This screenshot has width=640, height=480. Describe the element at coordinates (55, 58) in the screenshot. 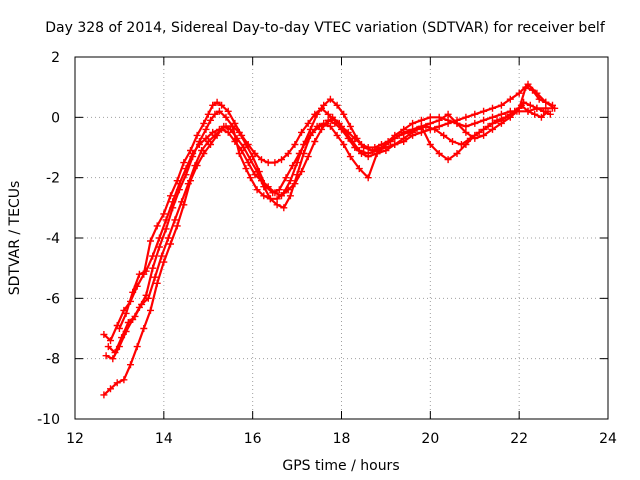

I see `y-tick-label: 2` at that location.